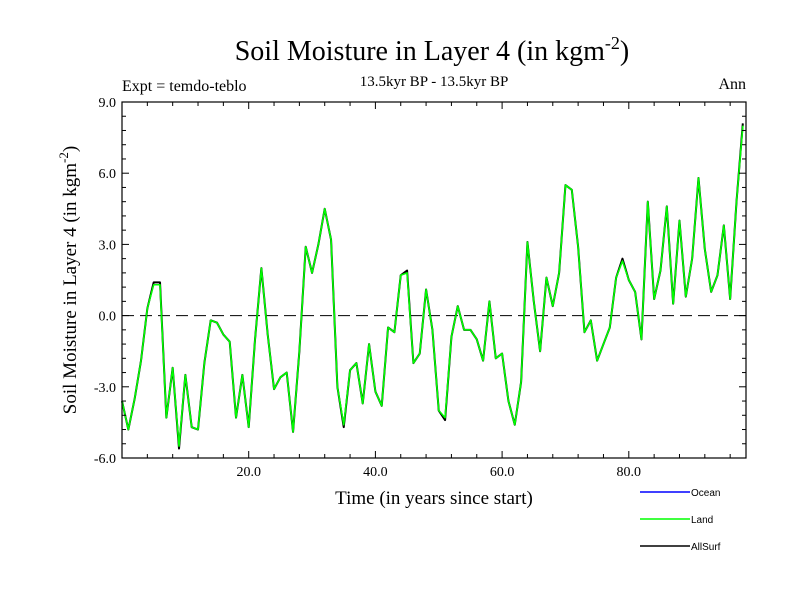  I want to click on y-tick-label: 6.0, so click(108, 174).